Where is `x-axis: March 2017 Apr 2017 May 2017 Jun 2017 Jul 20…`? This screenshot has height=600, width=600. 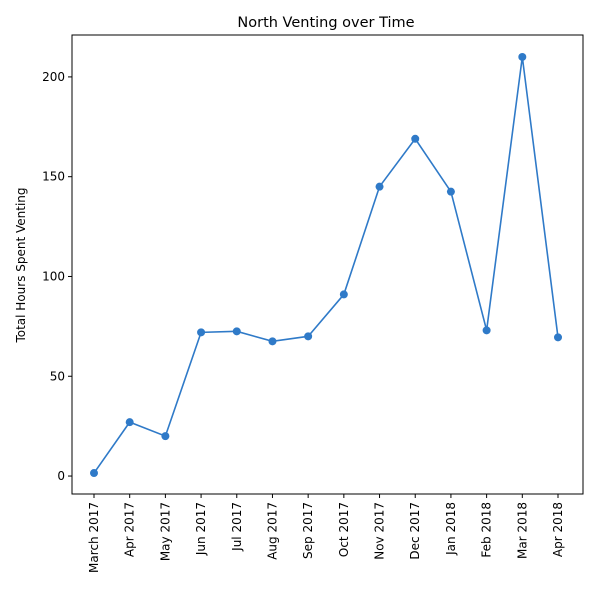
x-axis: March 2017 Apr 2017 May 2017 Jun 2017 Jul 20… is located at coordinates (326, 533).